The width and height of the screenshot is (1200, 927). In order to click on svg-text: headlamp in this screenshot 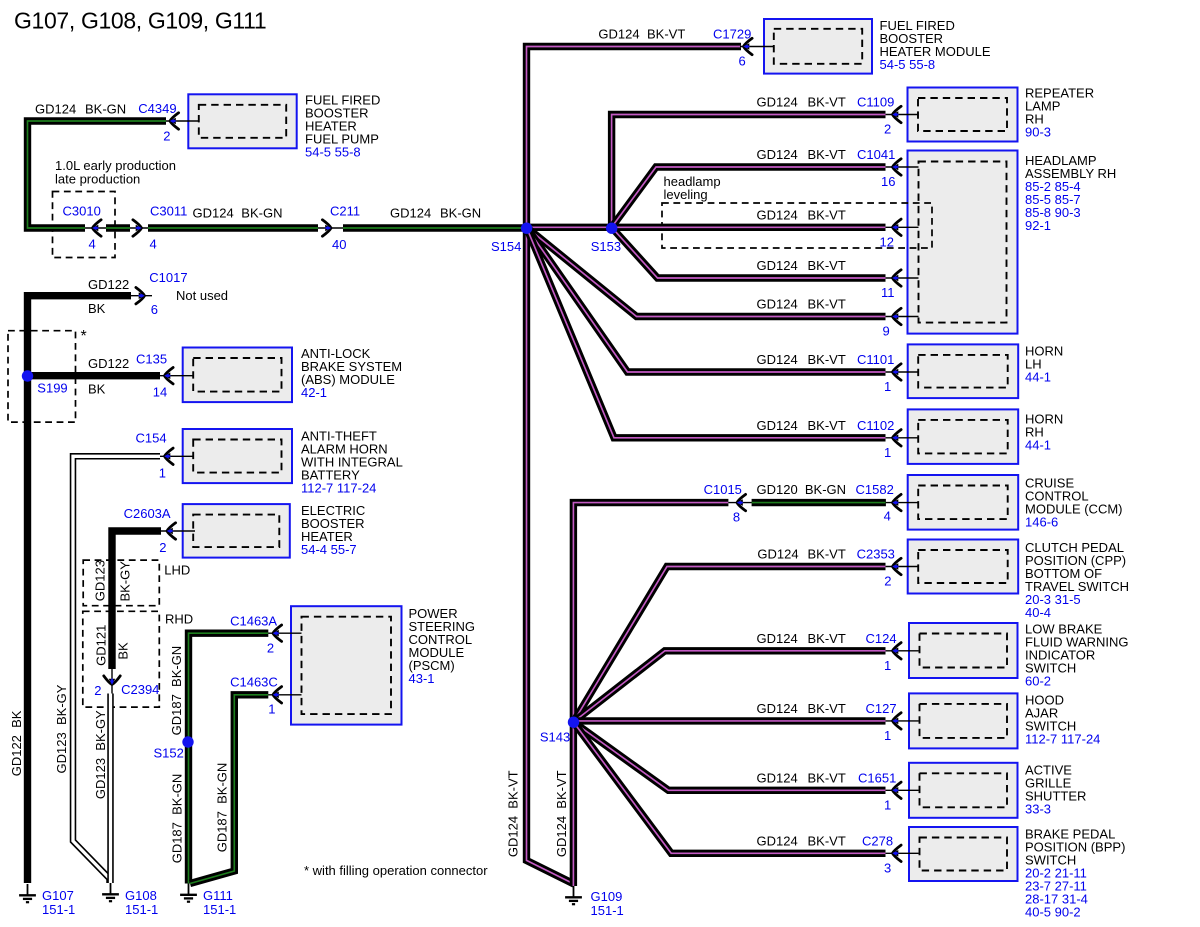, I will do `click(692, 181)`.